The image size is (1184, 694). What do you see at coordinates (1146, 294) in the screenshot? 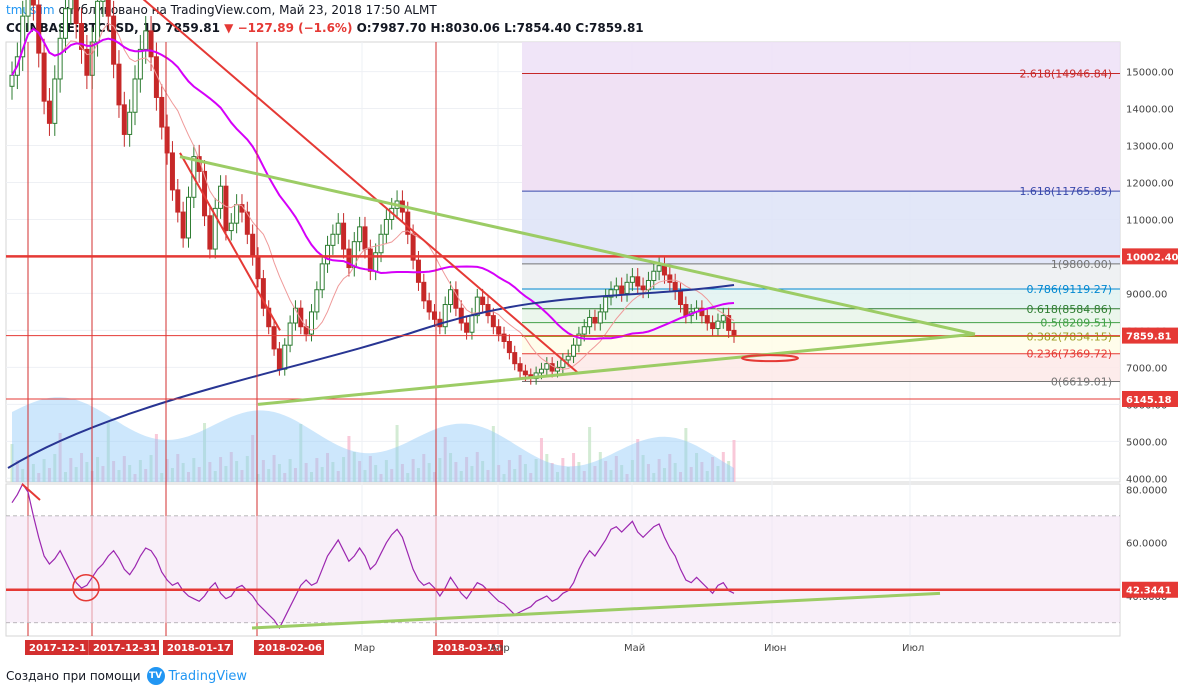
I see `y-tick-label: 9000.00` at bounding box center [1146, 294].